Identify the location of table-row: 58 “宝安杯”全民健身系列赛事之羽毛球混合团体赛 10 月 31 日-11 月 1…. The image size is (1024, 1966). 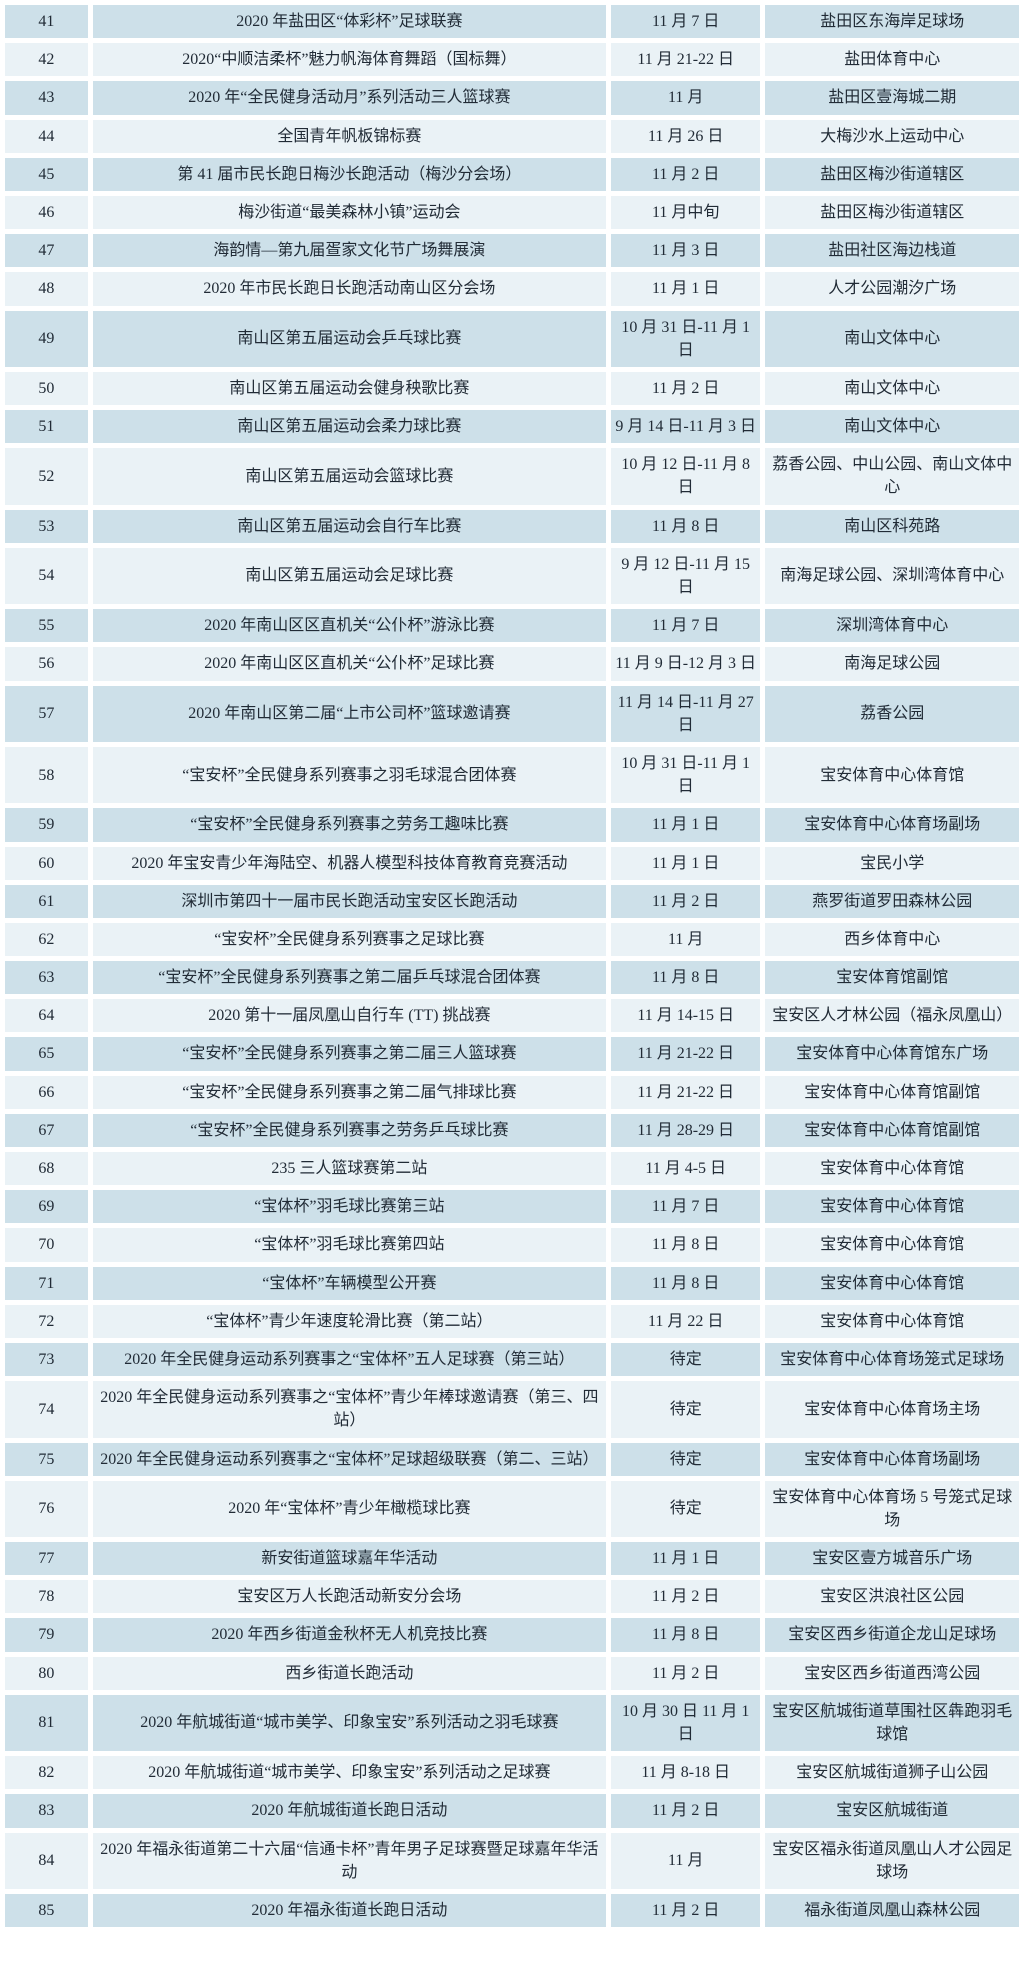
(512, 775).